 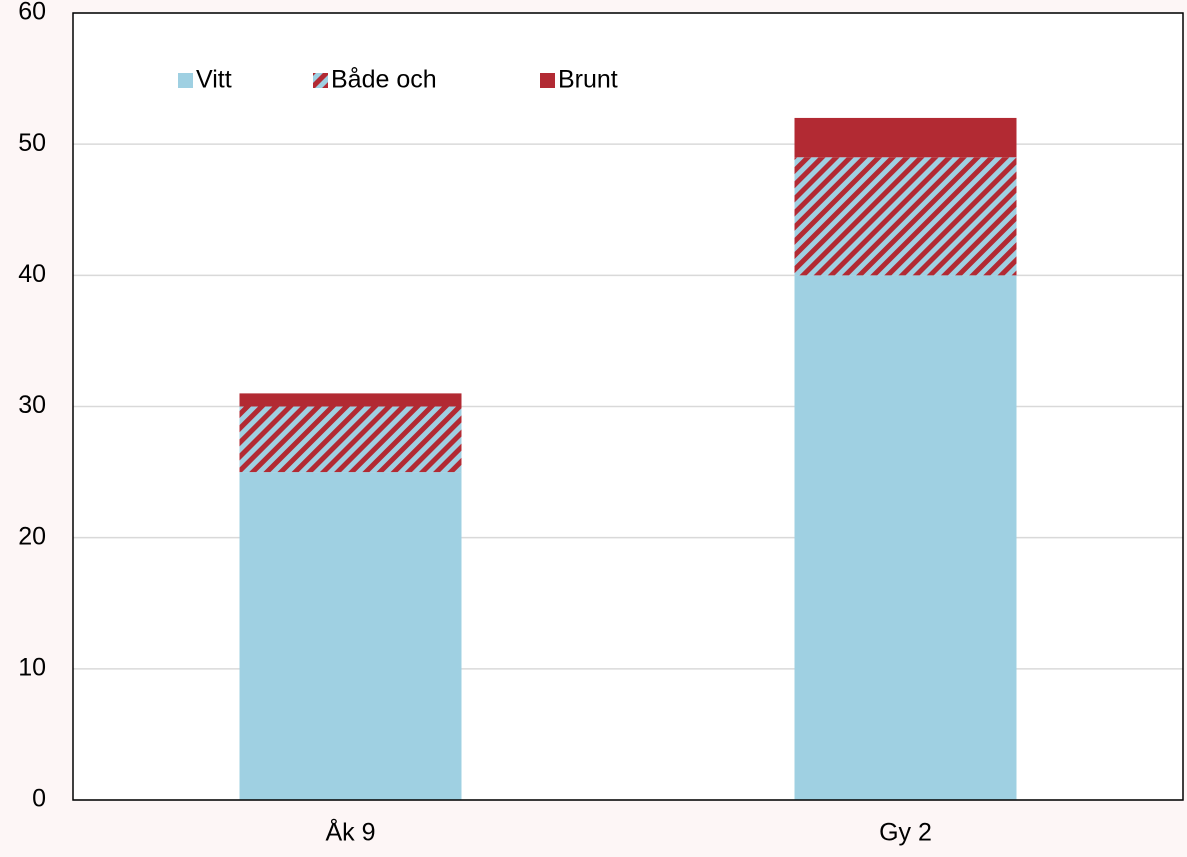 What do you see at coordinates (32, 143) in the screenshot?
I see `y-tick-label: 50` at bounding box center [32, 143].